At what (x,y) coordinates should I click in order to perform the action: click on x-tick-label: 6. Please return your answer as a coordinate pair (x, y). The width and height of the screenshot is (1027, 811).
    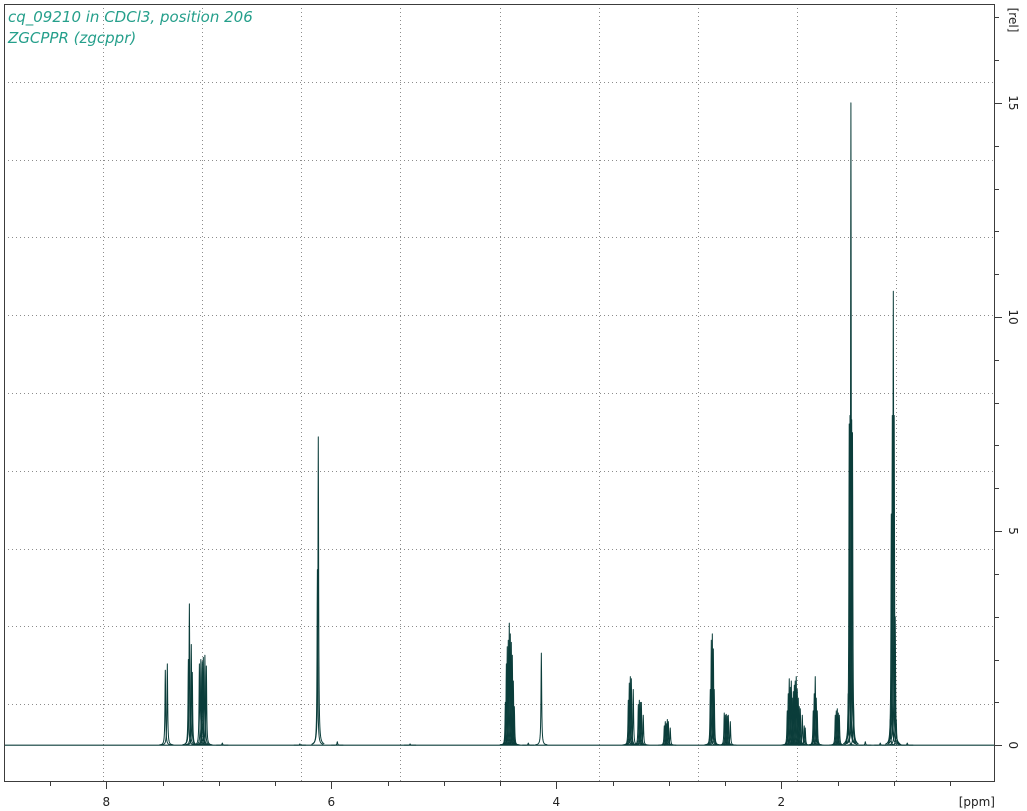
    Looking at the image, I should click on (332, 802).